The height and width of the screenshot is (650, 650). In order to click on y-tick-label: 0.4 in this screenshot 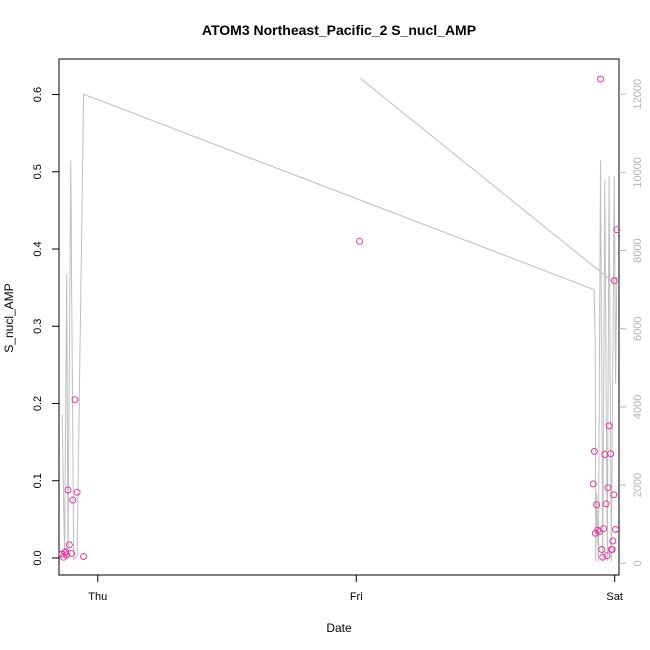, I will do `click(38, 248)`.